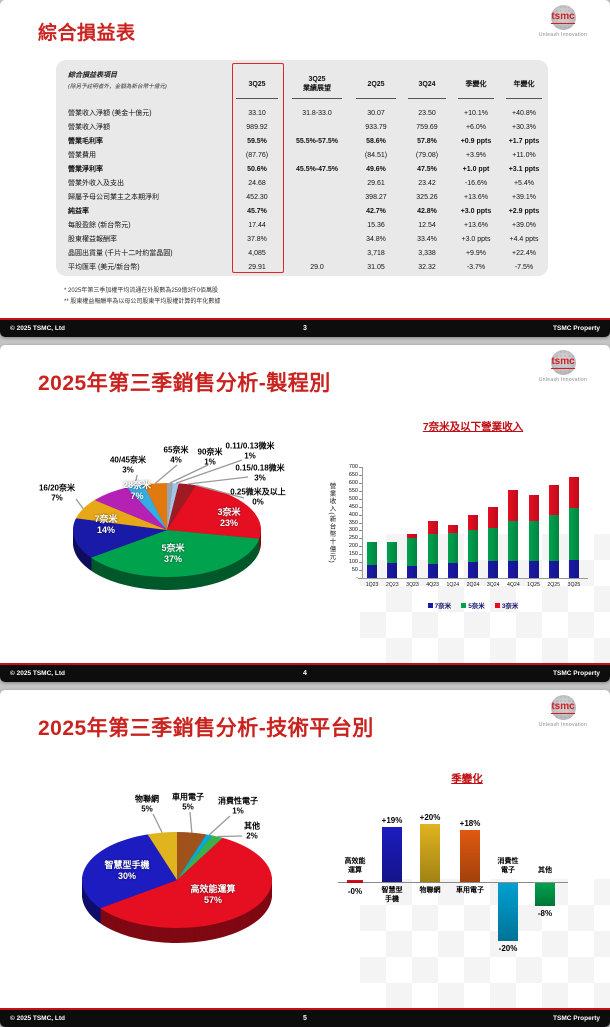 The width and height of the screenshot is (610, 1027). Describe the element at coordinates (99, 225) in the screenshot. I see `row-label: 每股盈餘 (新台幣元)` at that location.